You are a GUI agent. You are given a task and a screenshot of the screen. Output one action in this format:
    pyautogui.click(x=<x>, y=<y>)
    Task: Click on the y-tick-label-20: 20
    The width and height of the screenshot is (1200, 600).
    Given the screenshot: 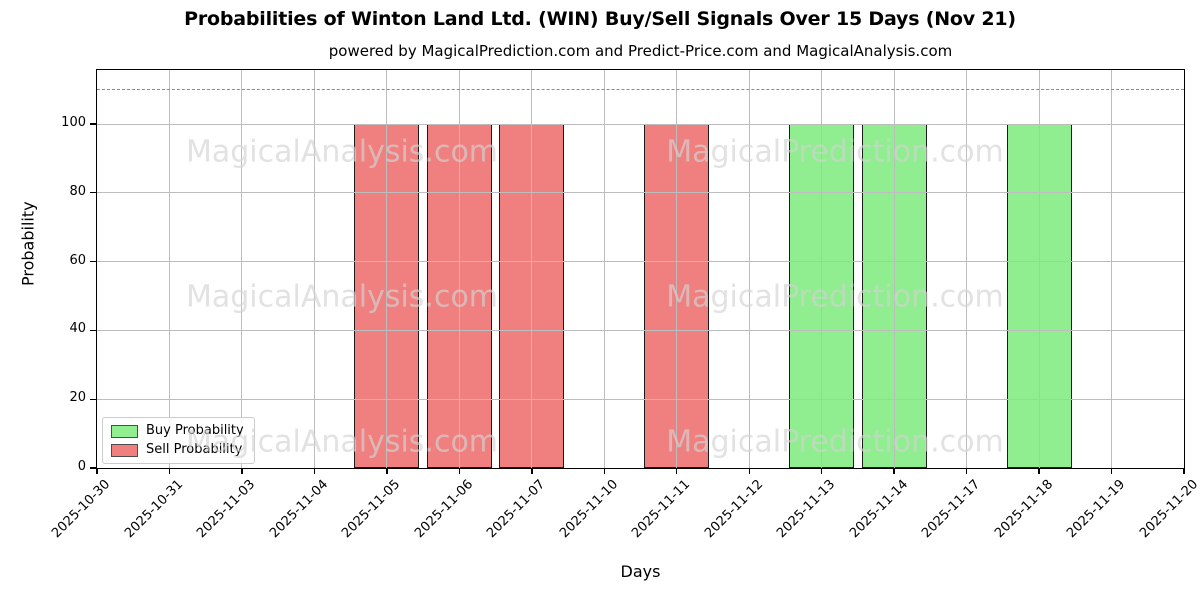 What is the action you would take?
    pyautogui.click(x=77, y=398)
    